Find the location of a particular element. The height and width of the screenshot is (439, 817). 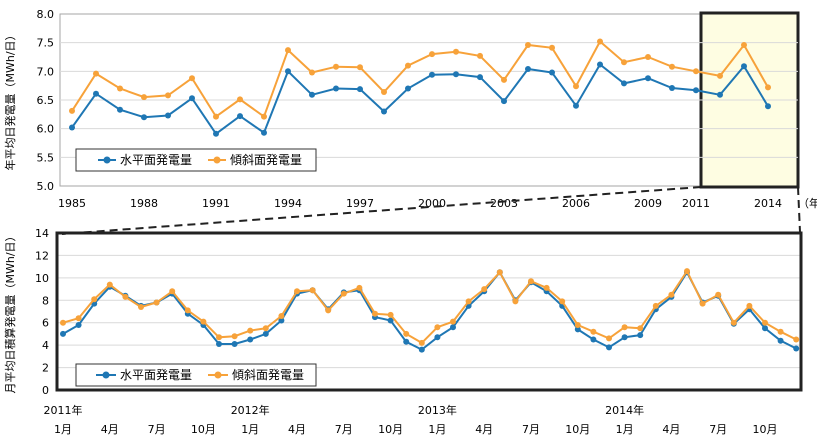

annual-x-tick: 1991 is located at coordinates (216, 203).